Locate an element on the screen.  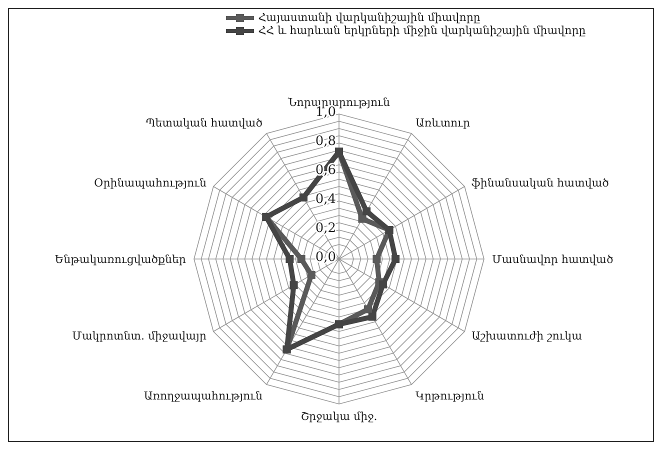
spoke-label: Մասնավոր հատված is located at coordinates (553, 259).